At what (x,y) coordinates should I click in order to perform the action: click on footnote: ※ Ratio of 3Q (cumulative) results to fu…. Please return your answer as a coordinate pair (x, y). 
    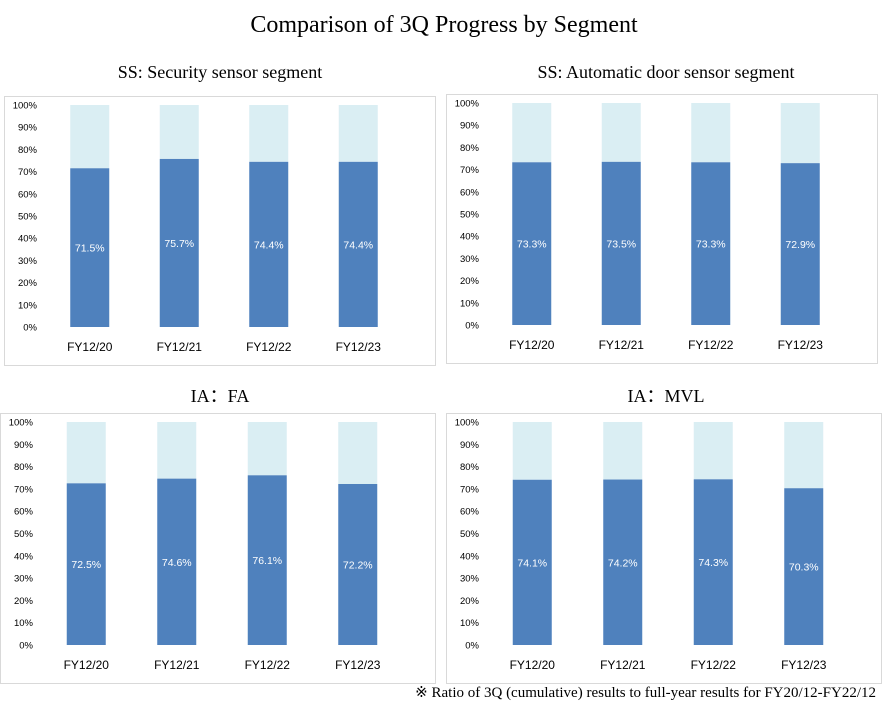
    Looking at the image, I should click on (645, 693).